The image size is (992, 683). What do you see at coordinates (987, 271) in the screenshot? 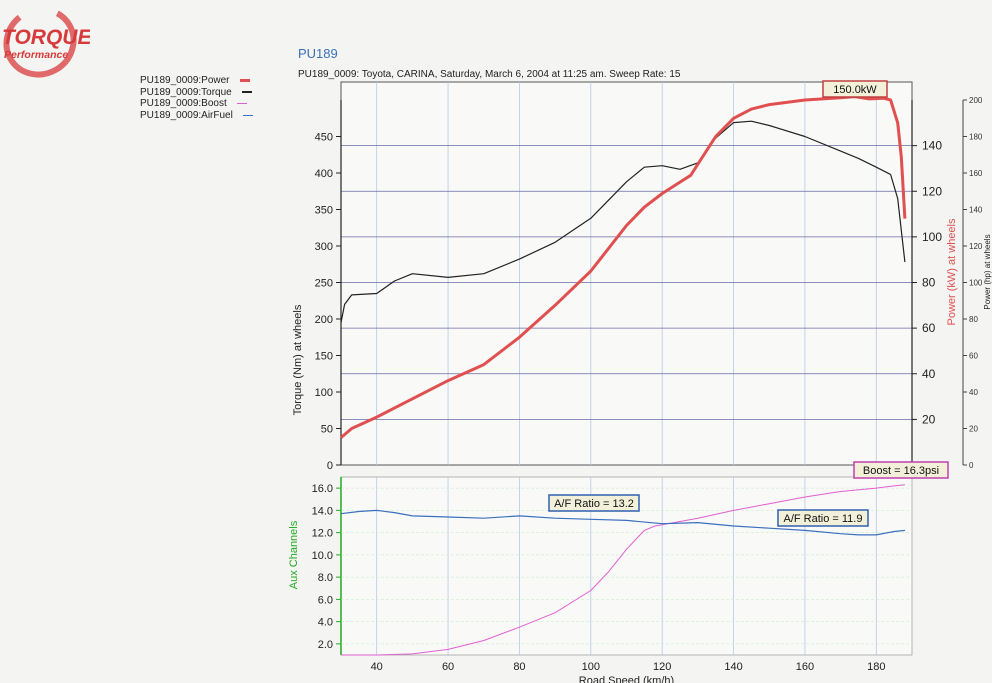
I see `power-hp-axis-label: Power (hp) at wheels` at bounding box center [987, 271].